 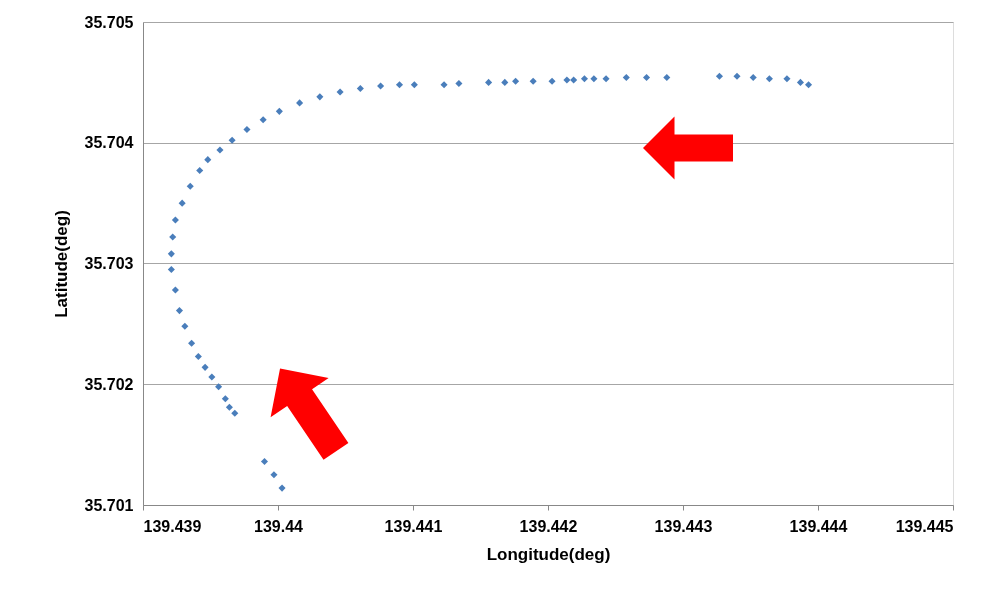 I want to click on y-tick-label: 35.703, so click(x=109, y=263).